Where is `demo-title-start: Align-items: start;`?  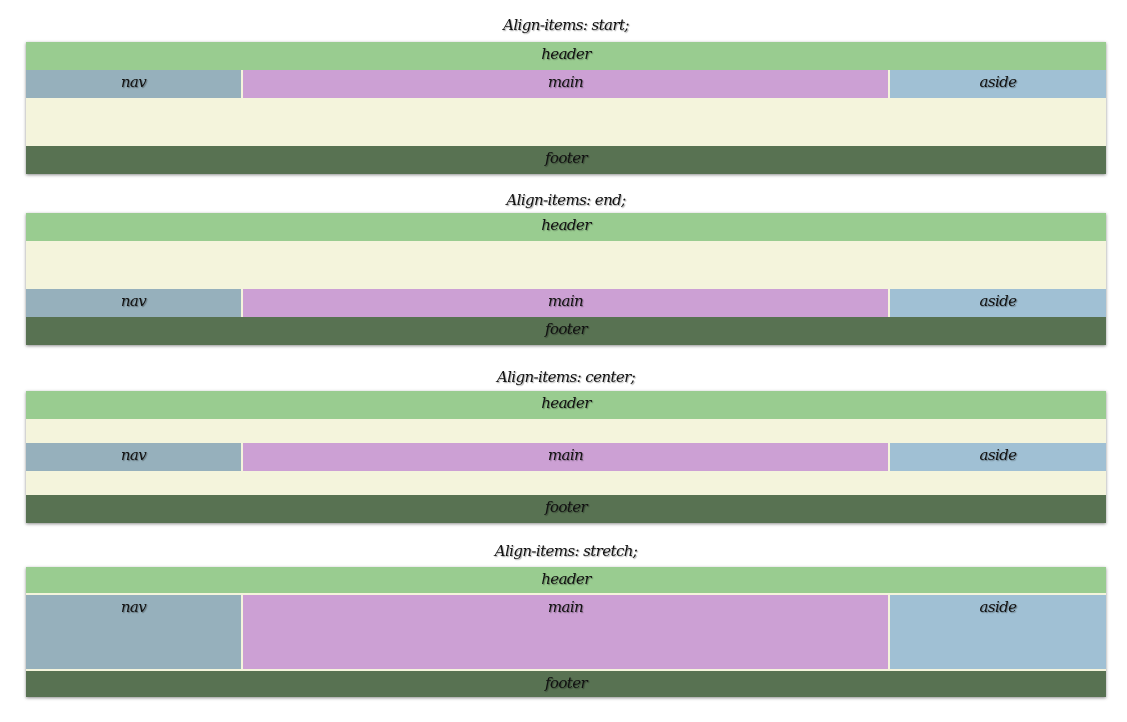 demo-title-start: Align-items: start; is located at coordinates (566, 25).